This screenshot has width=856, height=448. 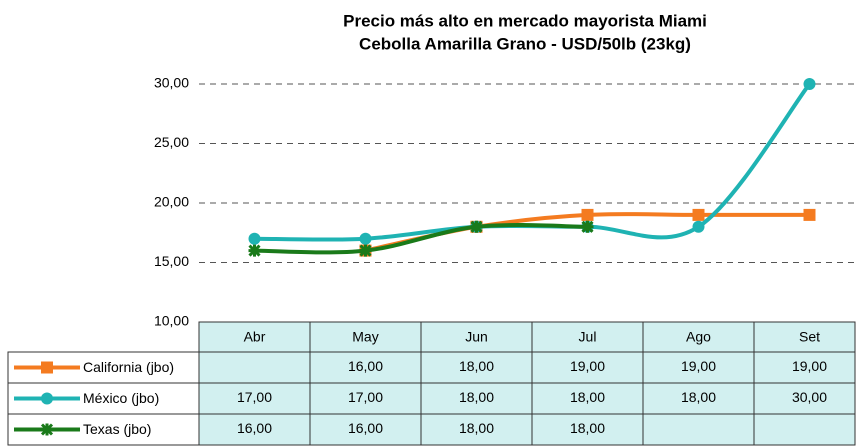 I want to click on x-tick-label: Jun, so click(x=476, y=337).